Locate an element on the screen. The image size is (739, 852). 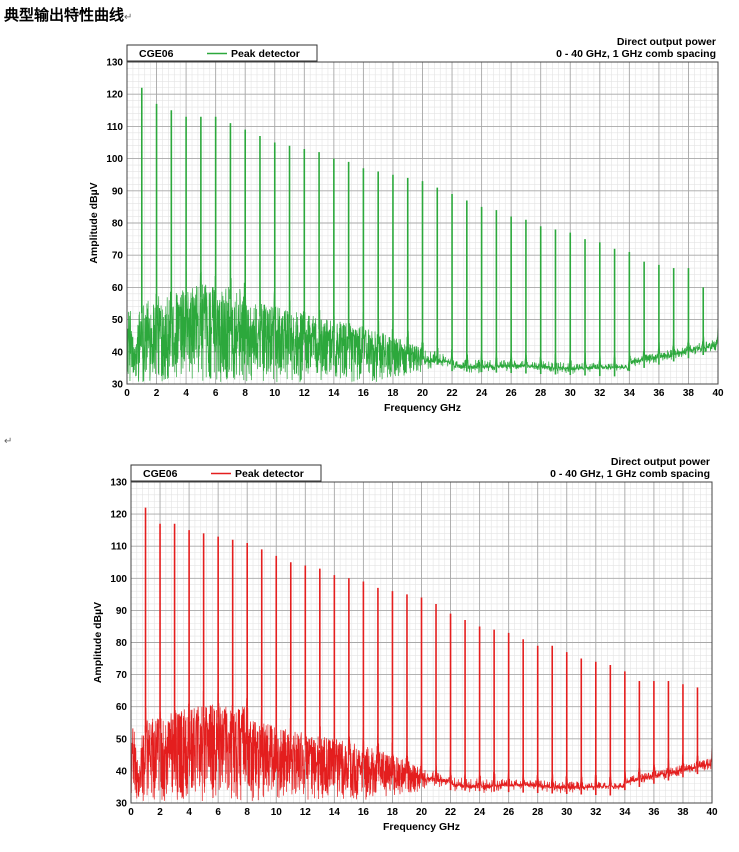
return-mark: ↵ is located at coordinates (128, 17).